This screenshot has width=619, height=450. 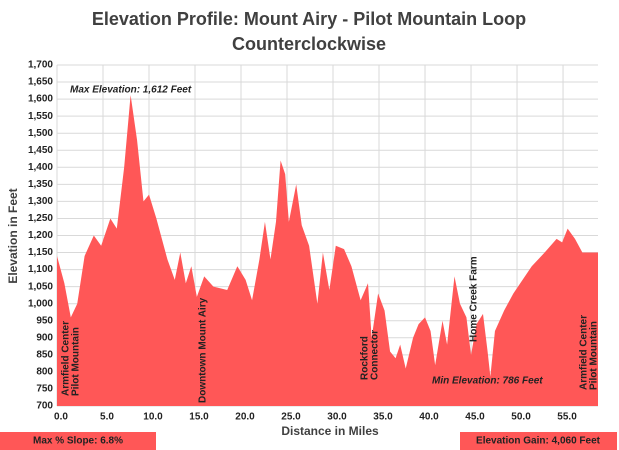 What do you see at coordinates (375, 355) in the screenshot?
I see `annotation: Connector` at bounding box center [375, 355].